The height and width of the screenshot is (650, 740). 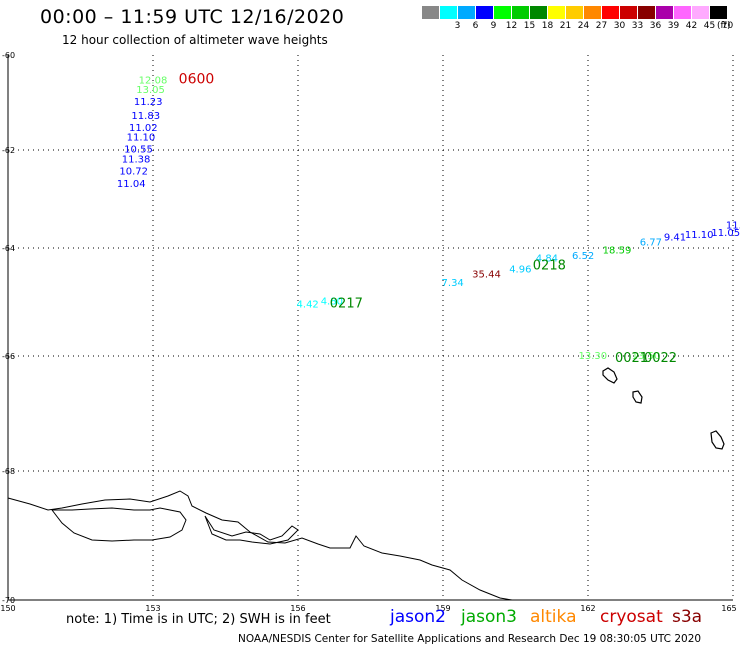 I want to click on wave-height-value: 35.44, so click(x=486, y=275).